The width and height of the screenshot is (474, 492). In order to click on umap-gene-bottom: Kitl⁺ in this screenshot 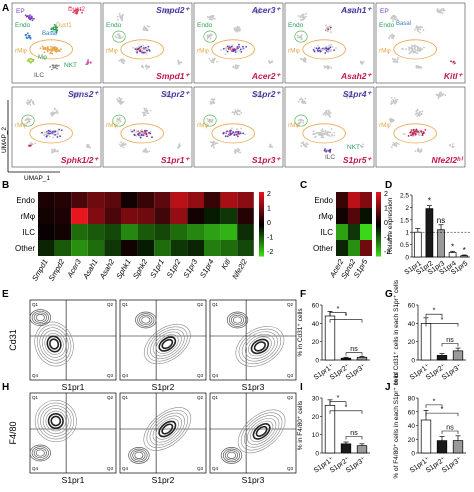, I will do `click(454, 76)`.